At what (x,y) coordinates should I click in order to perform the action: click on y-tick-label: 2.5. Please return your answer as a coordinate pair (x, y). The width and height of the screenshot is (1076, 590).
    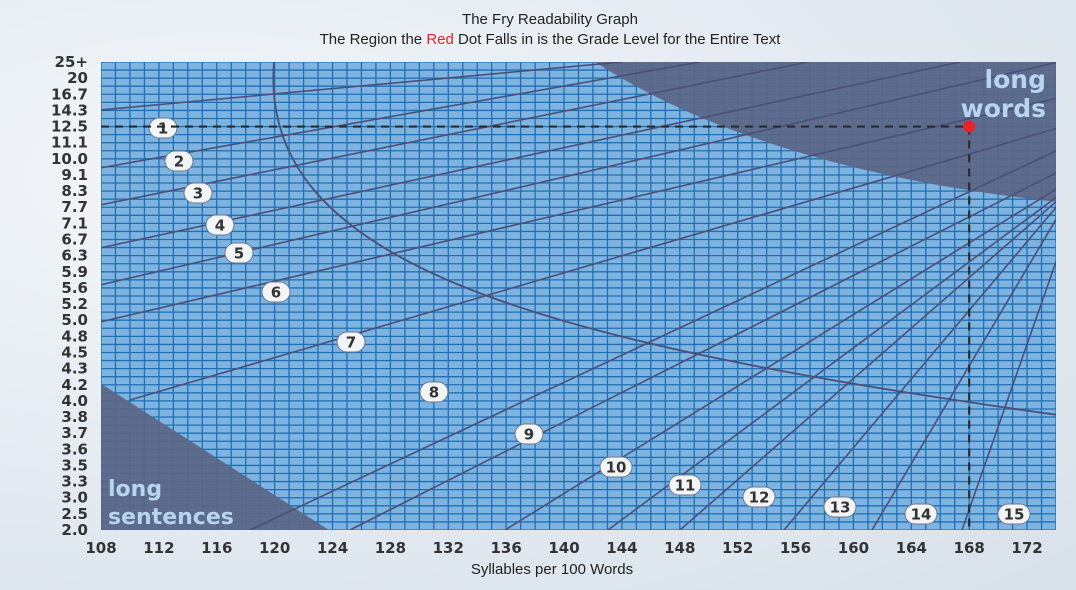
    Looking at the image, I should click on (74, 514).